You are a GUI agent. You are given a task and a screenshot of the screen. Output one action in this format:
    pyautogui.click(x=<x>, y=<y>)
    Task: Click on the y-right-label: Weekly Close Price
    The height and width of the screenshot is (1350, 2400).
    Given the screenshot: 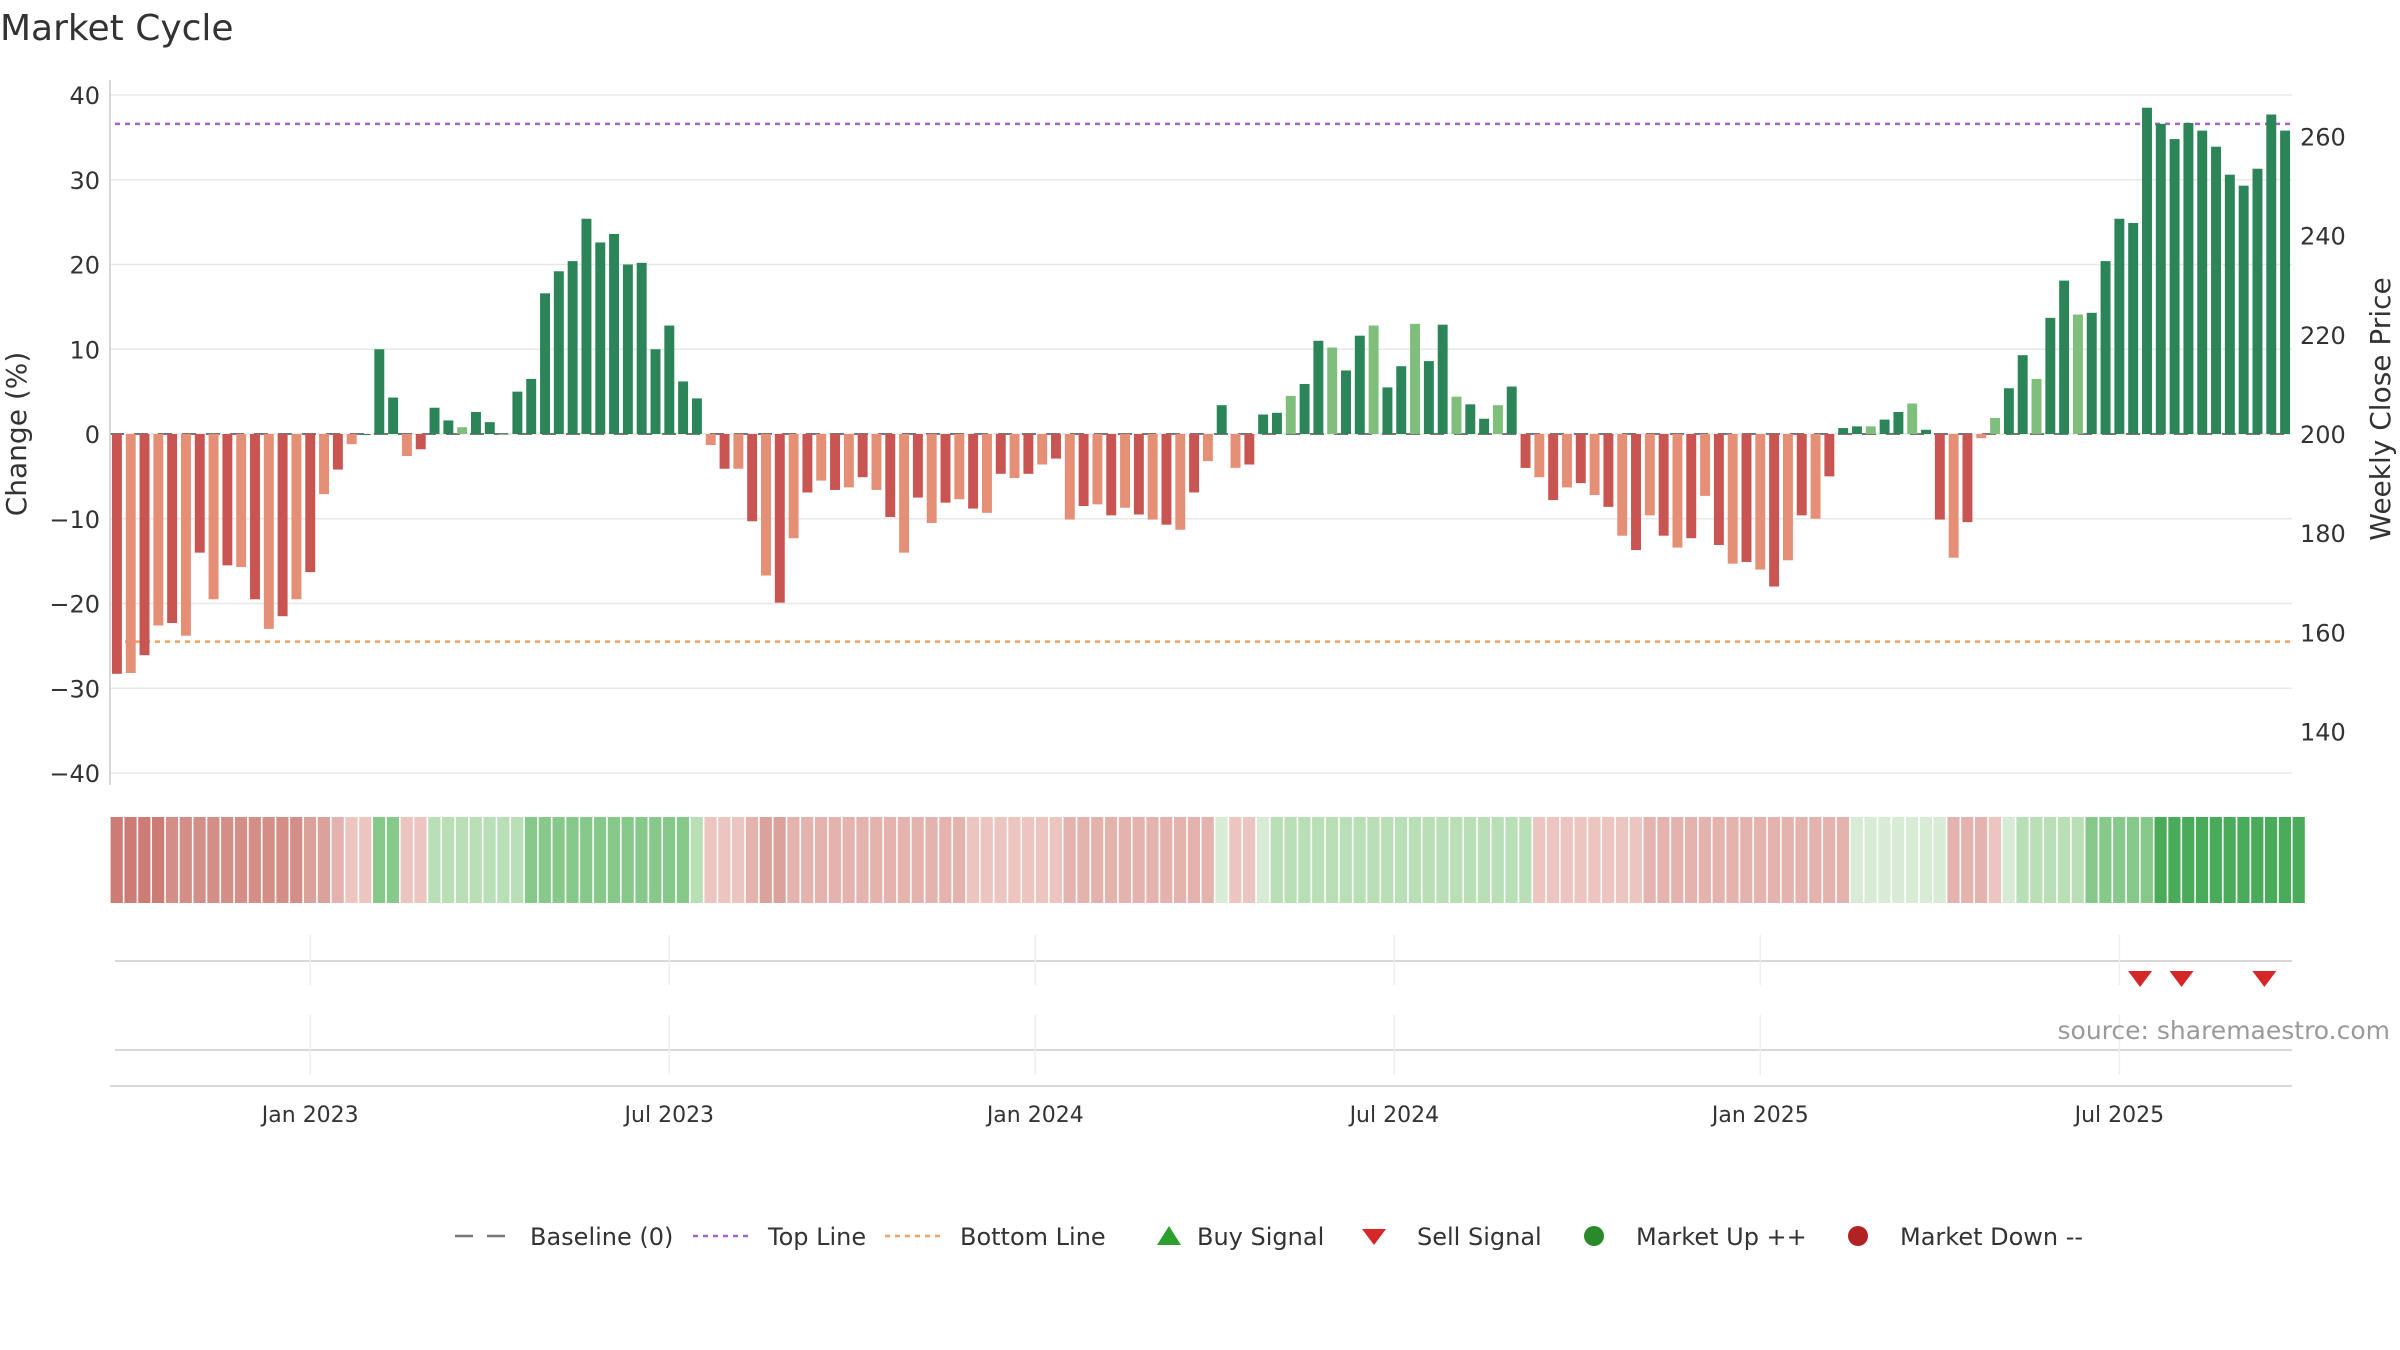 What is the action you would take?
    pyautogui.click(x=2380, y=408)
    